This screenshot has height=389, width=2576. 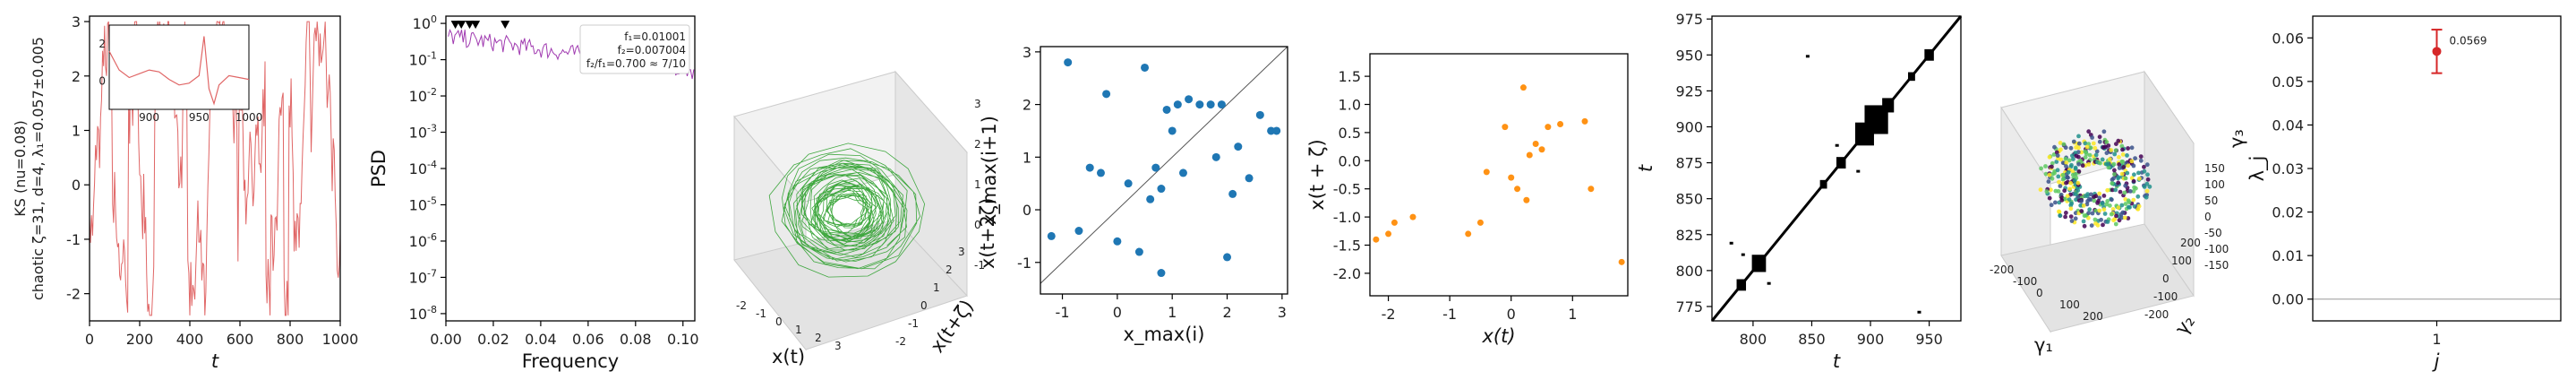 I want to click on y-tick-label: 10⁻⁶, so click(x=423, y=240).